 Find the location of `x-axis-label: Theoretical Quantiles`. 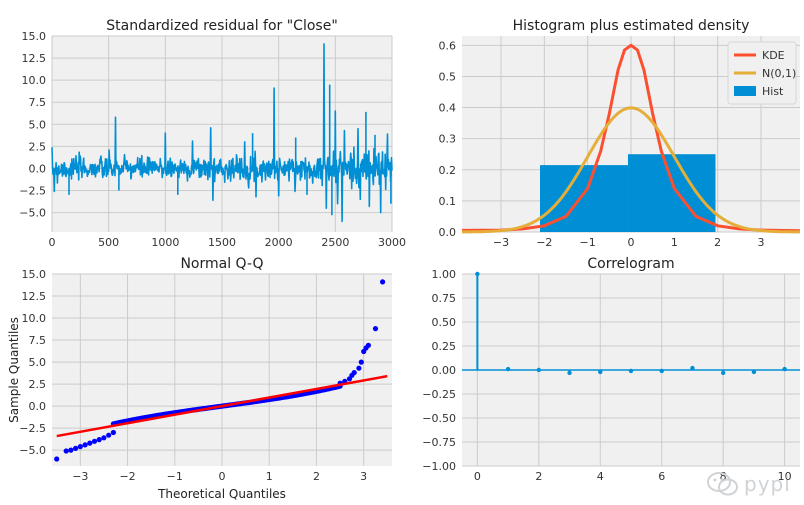

x-axis-label: Theoretical Quantiles is located at coordinates (221, 494).